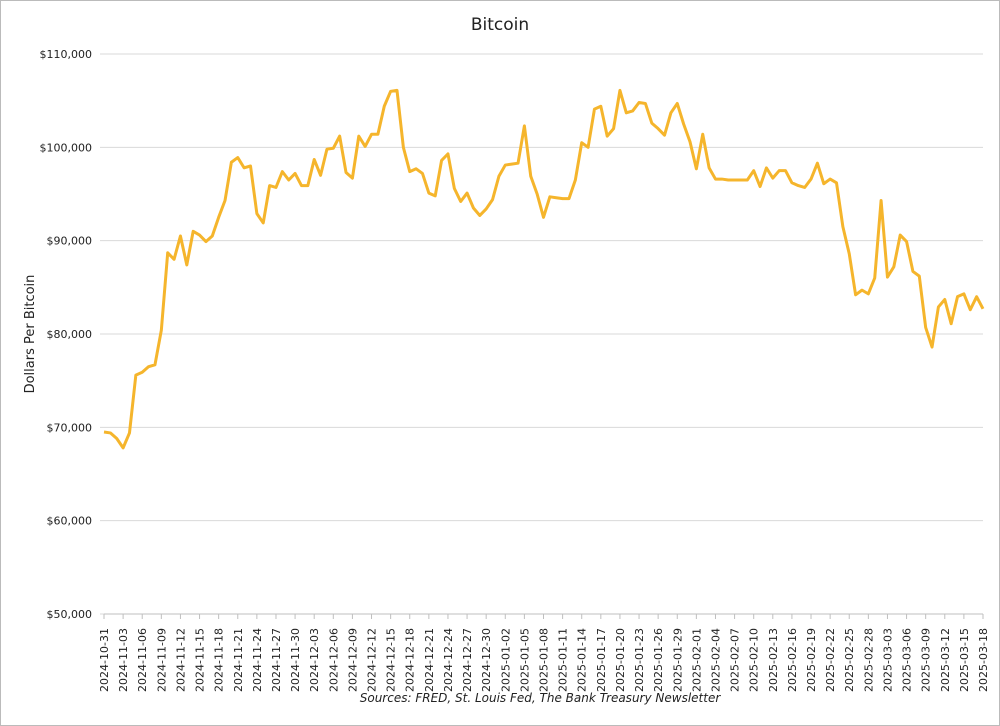 The width and height of the screenshot is (1000, 726). I want to click on x-tick-label: 2024-12-12, so click(372, 660).